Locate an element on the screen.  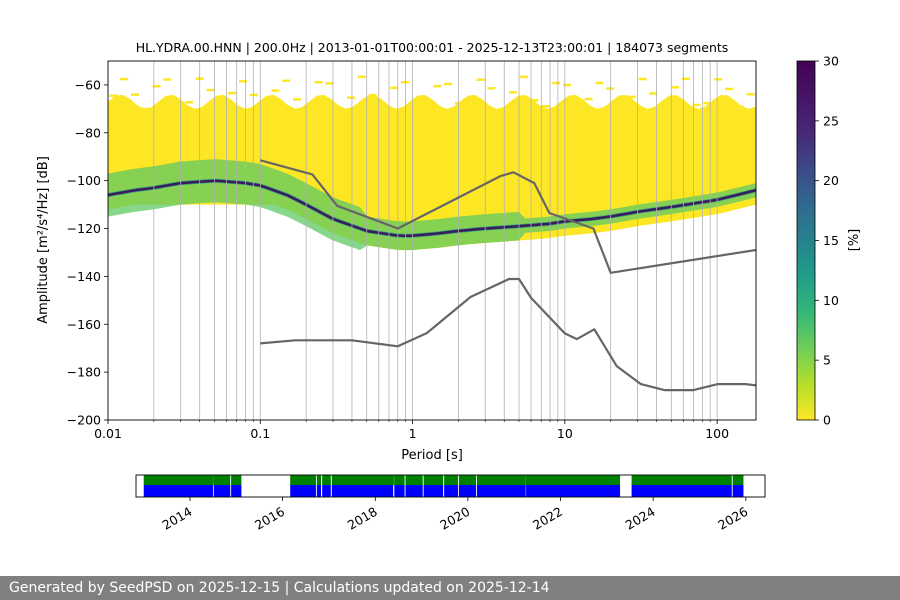
timeline-tick-label: 2014 is located at coordinates (176, 518).